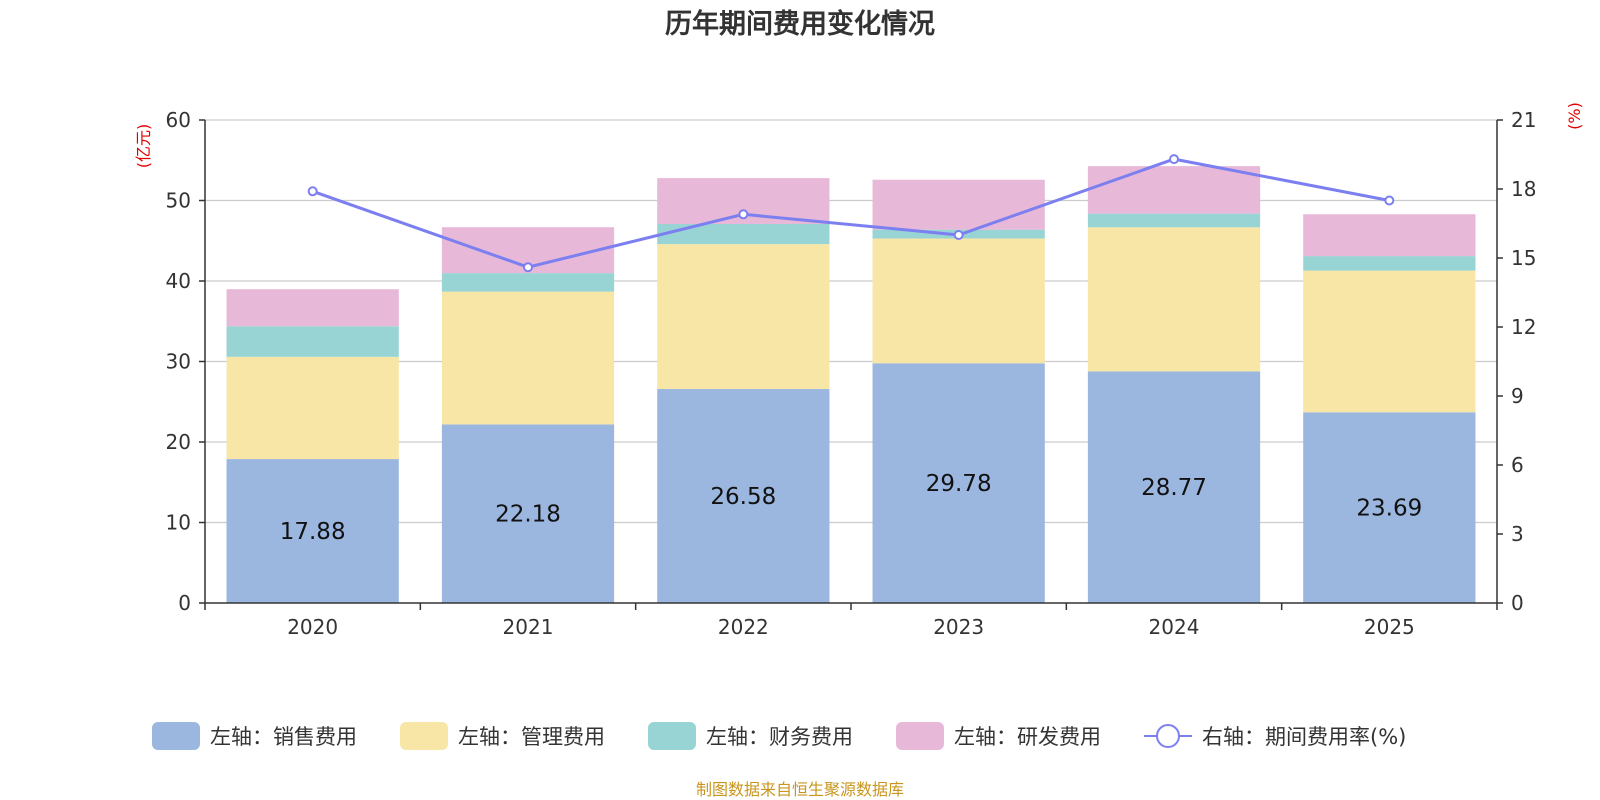 This screenshot has height=800, width=1600. What do you see at coordinates (1574, 116) in the screenshot?
I see `right-axis-unit: (%)` at bounding box center [1574, 116].